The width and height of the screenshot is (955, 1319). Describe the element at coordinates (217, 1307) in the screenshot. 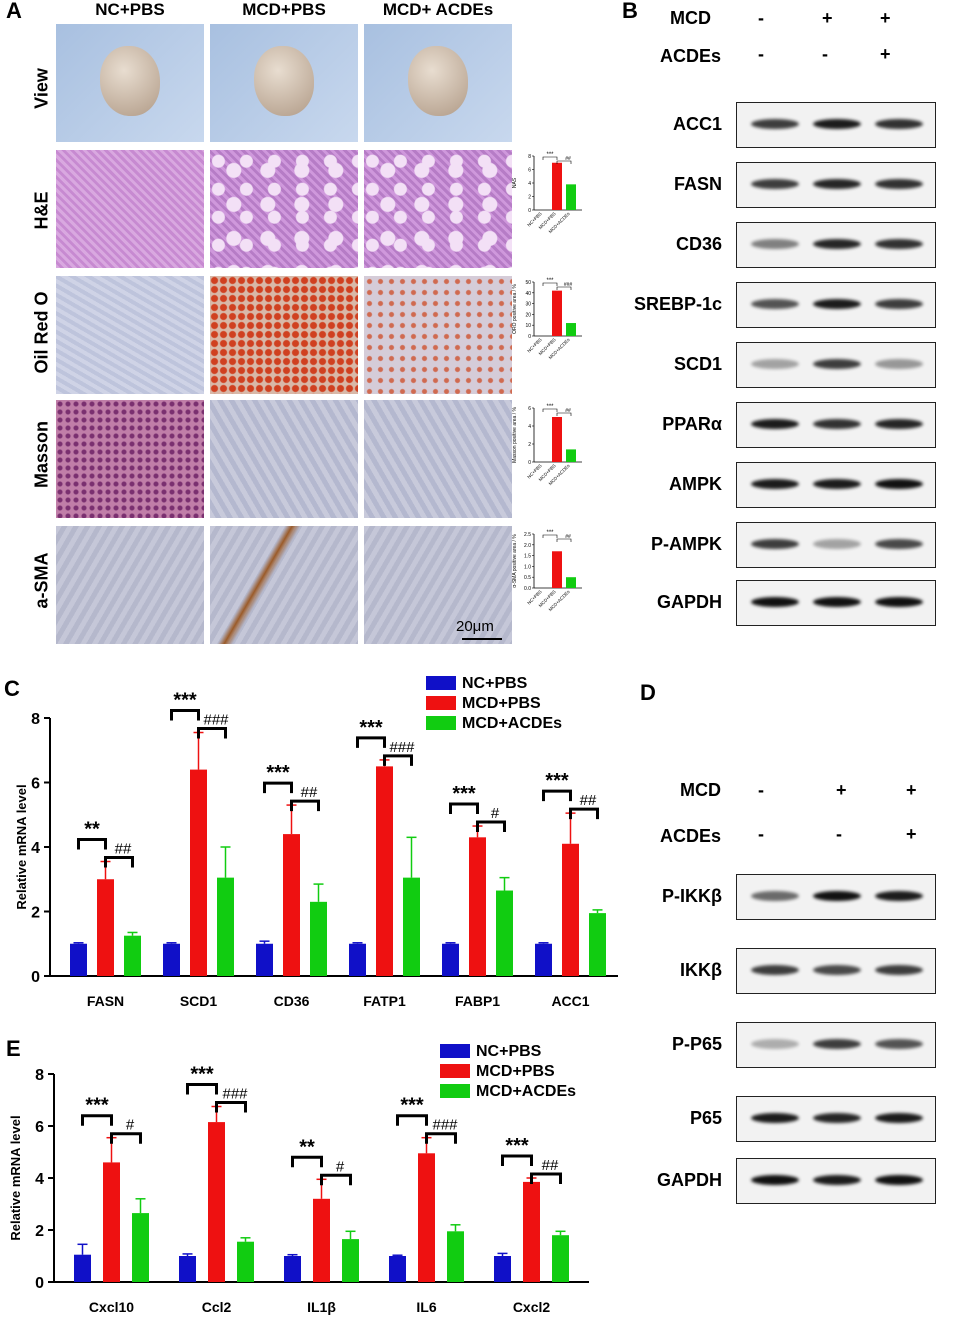

I see `category-label: Ccl2` at that location.